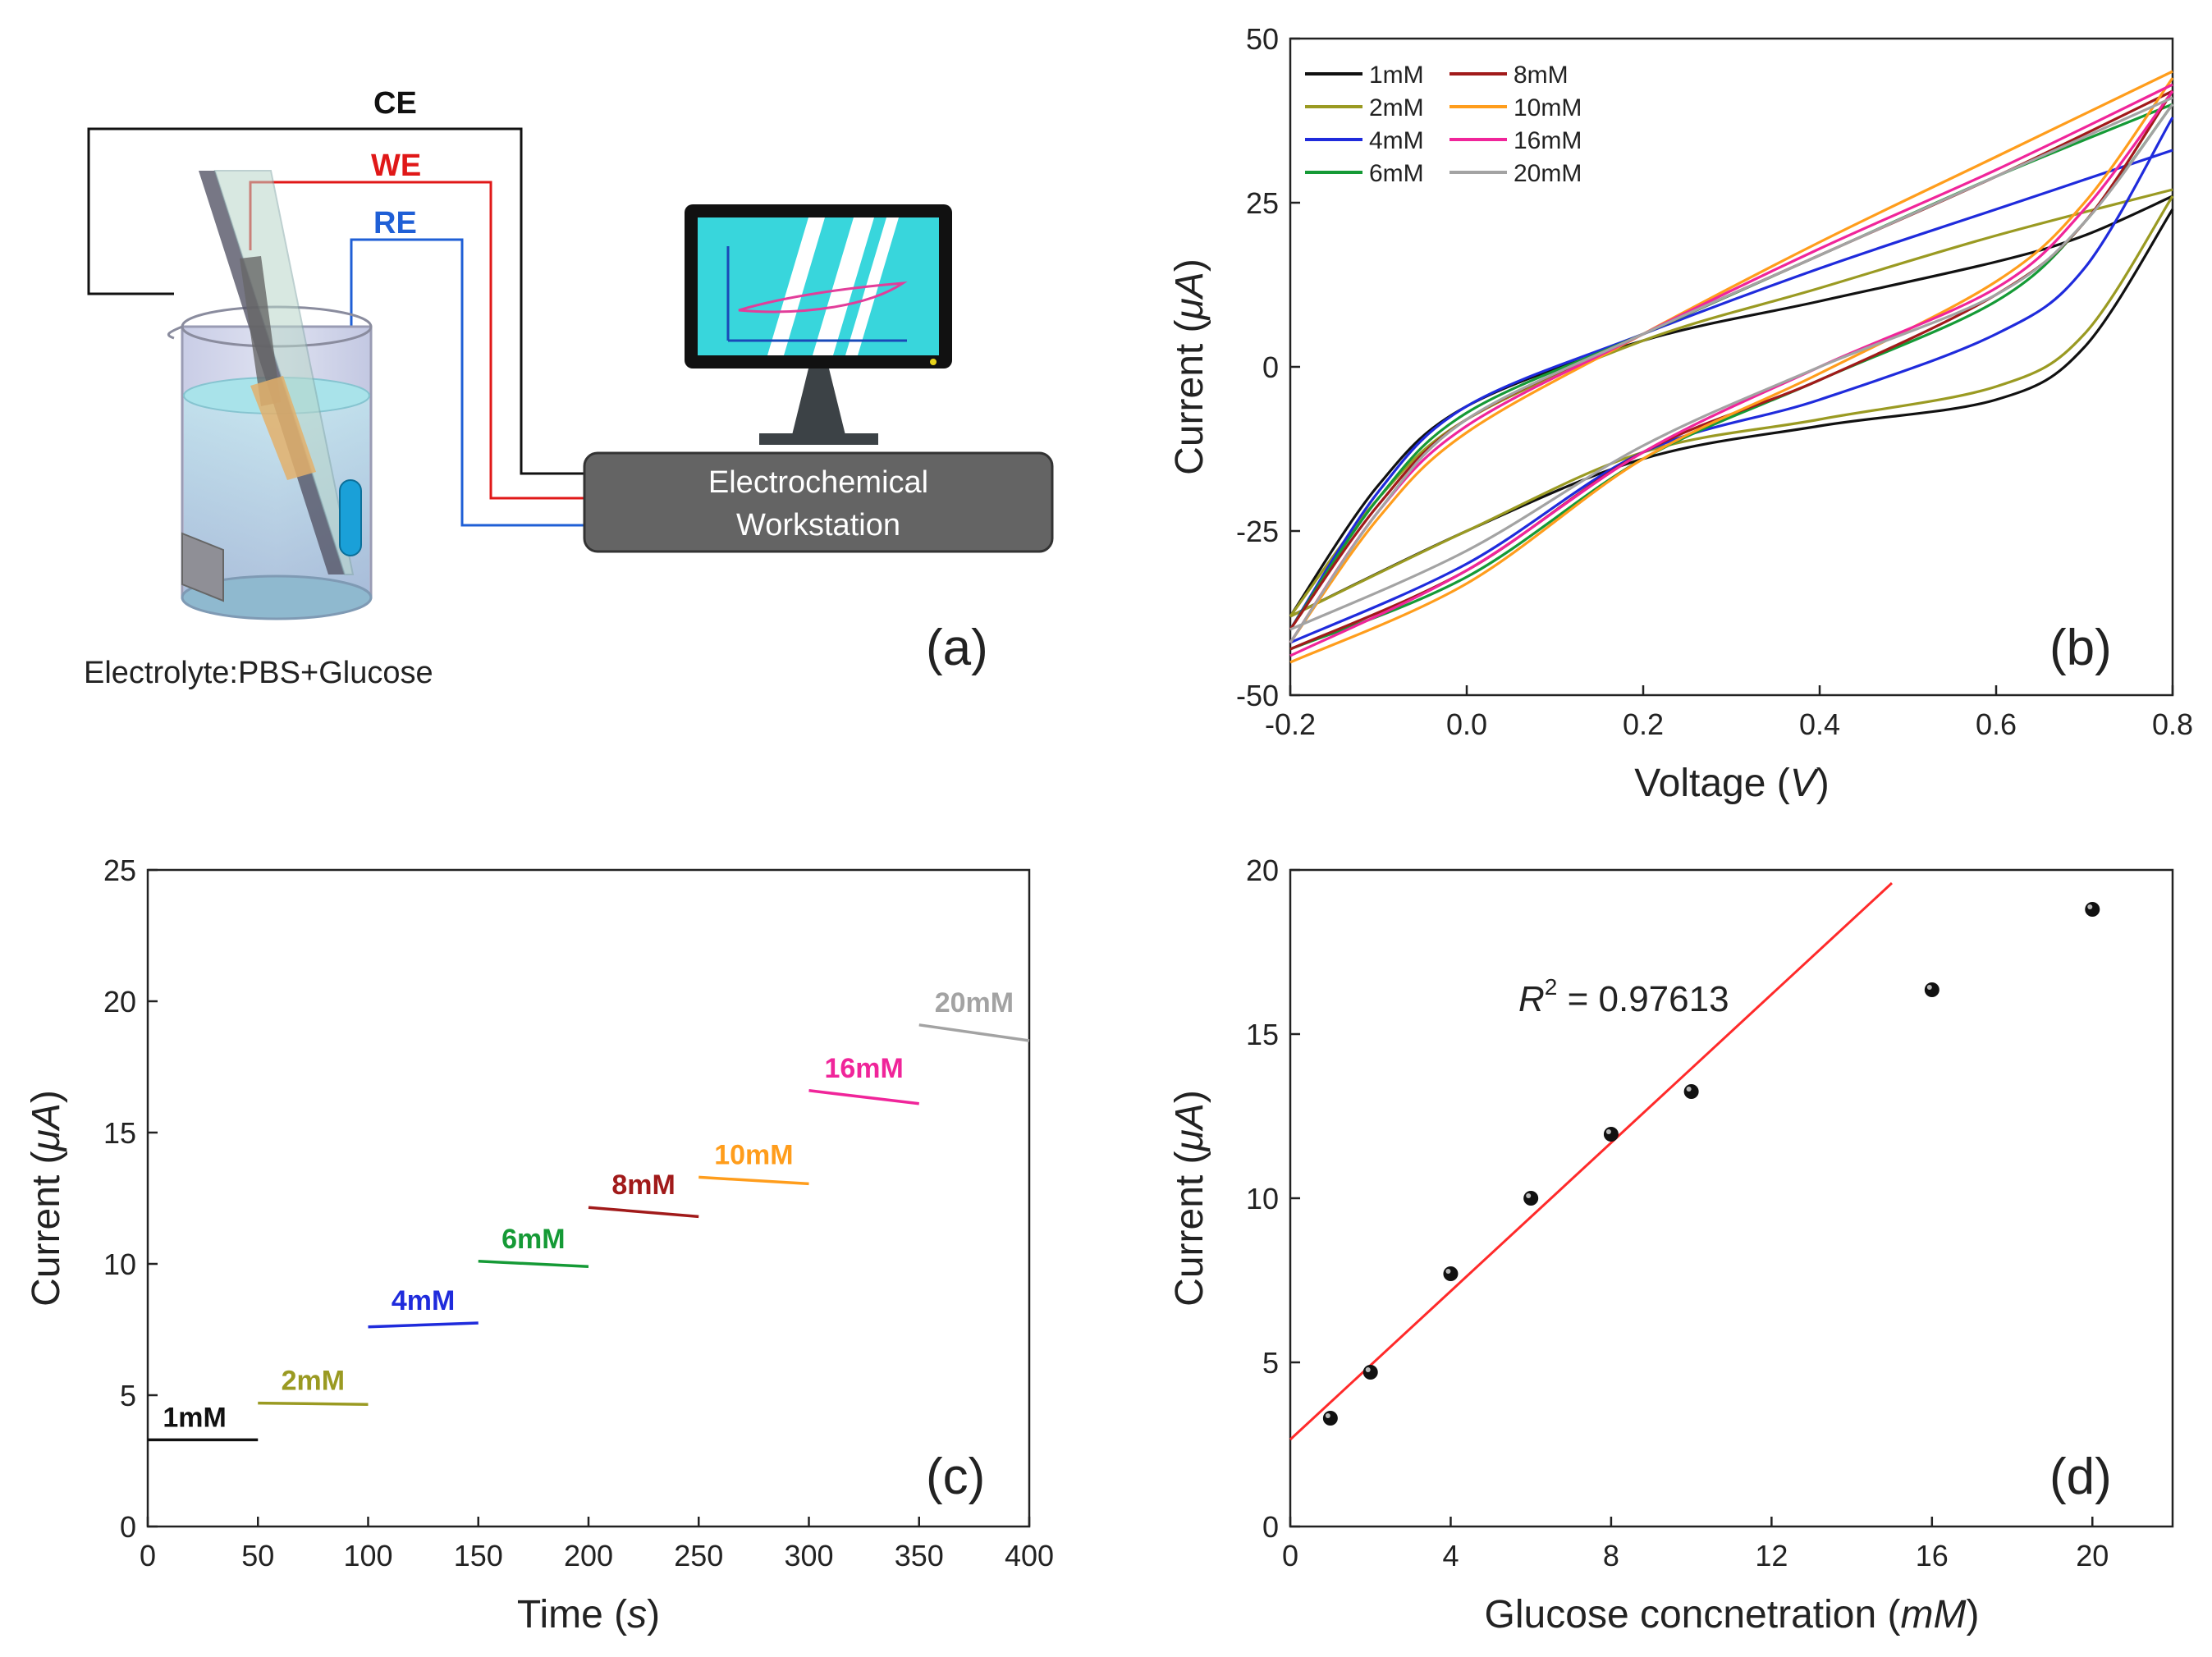  Describe the element at coordinates (277, 372) in the screenshot. I see `working-electrode-plate` at that location.